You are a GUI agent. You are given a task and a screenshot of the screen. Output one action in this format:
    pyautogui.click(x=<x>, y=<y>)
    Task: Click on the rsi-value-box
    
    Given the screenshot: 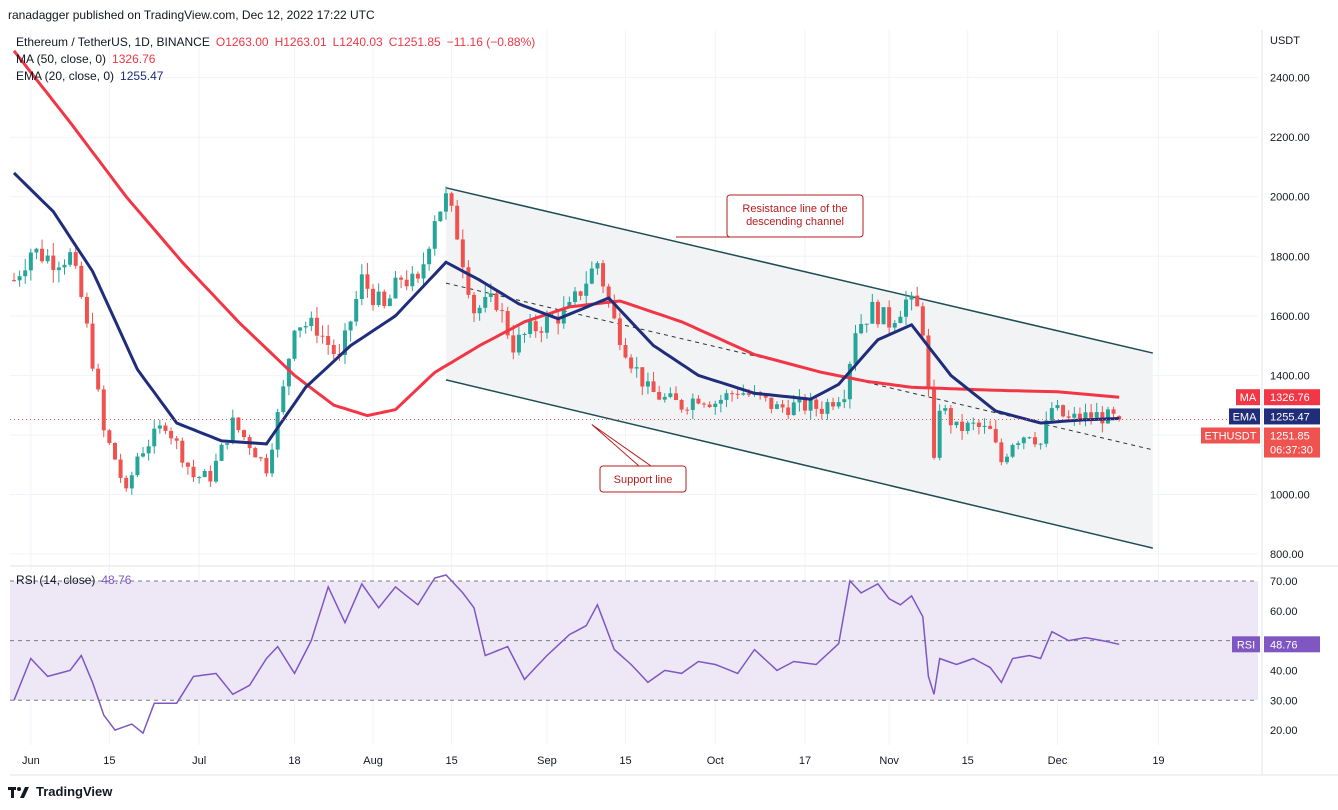 What is the action you would take?
    pyautogui.click(x=1292, y=644)
    